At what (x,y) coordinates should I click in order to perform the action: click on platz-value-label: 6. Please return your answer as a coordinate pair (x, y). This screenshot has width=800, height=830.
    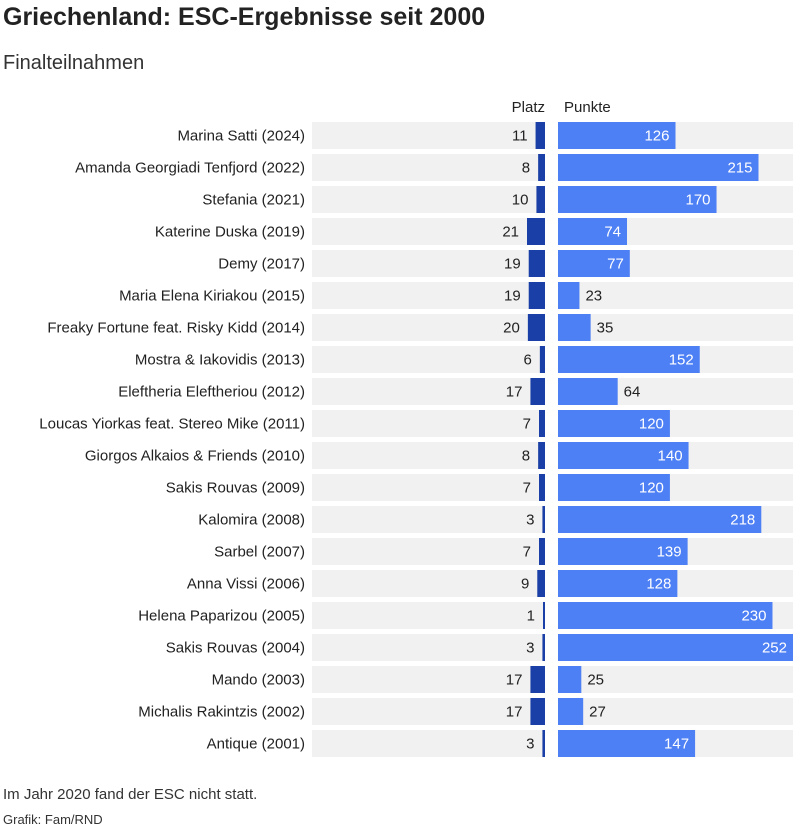
    Looking at the image, I should click on (528, 360).